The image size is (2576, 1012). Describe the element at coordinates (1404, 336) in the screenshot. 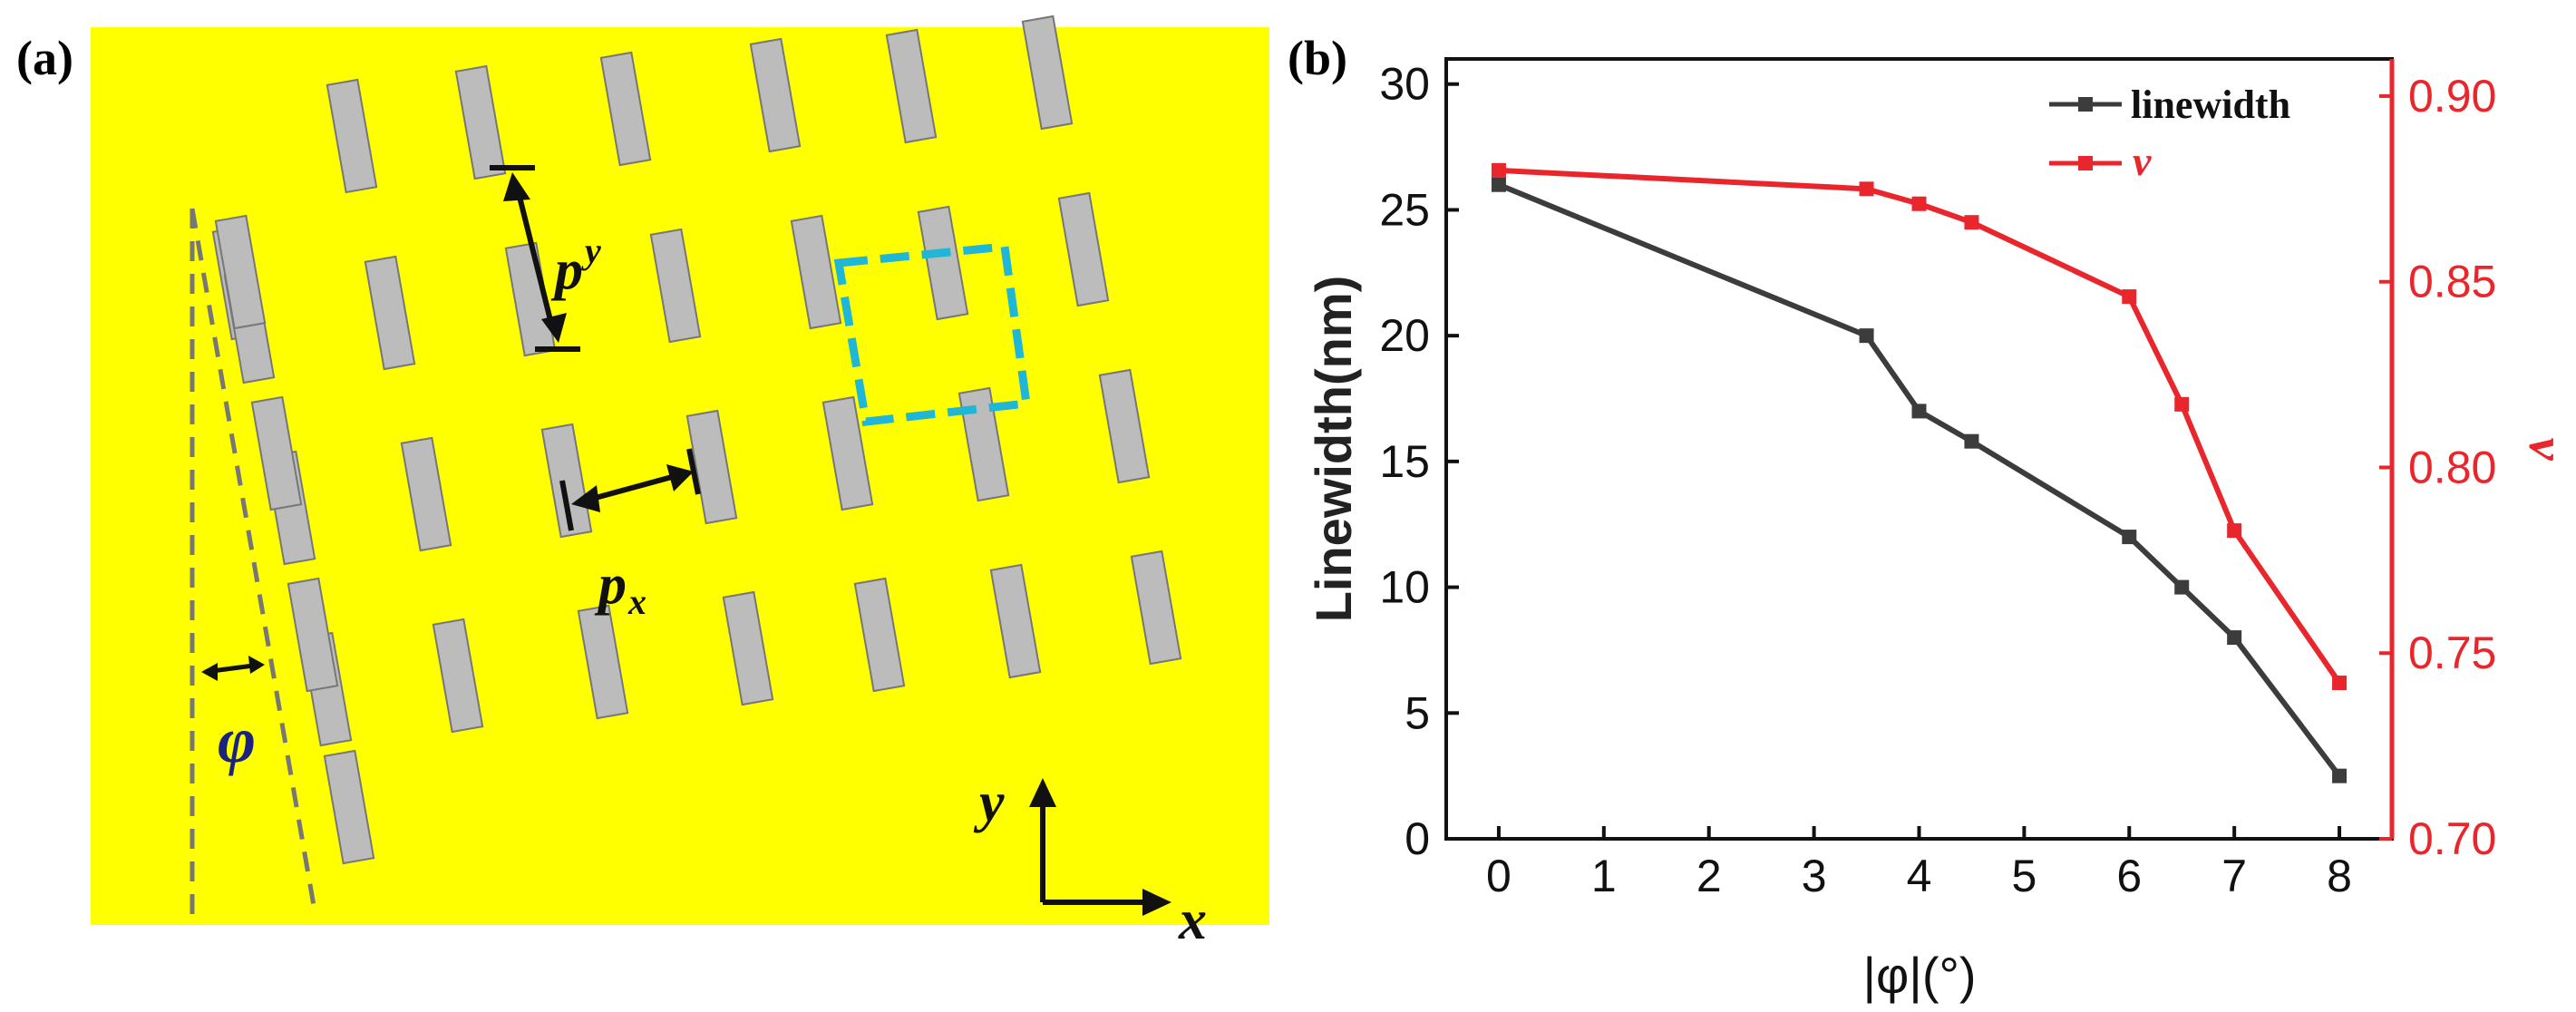

I see `y-tick-label: 20` at that location.